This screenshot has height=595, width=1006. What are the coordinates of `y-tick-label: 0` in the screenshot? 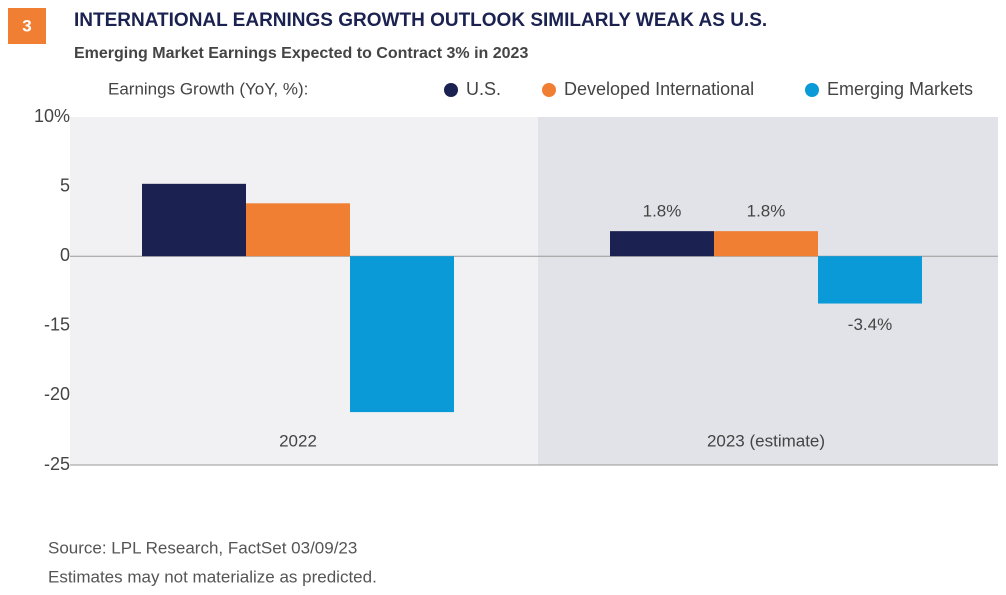 It's located at (65, 255).